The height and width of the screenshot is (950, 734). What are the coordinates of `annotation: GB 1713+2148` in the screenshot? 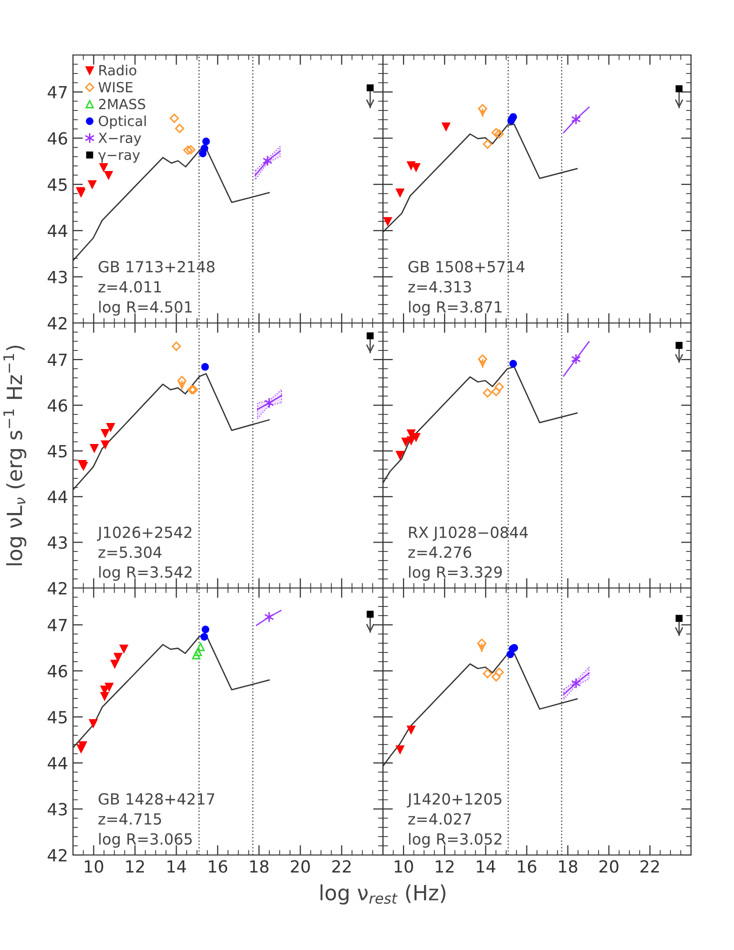 It's located at (156, 266).